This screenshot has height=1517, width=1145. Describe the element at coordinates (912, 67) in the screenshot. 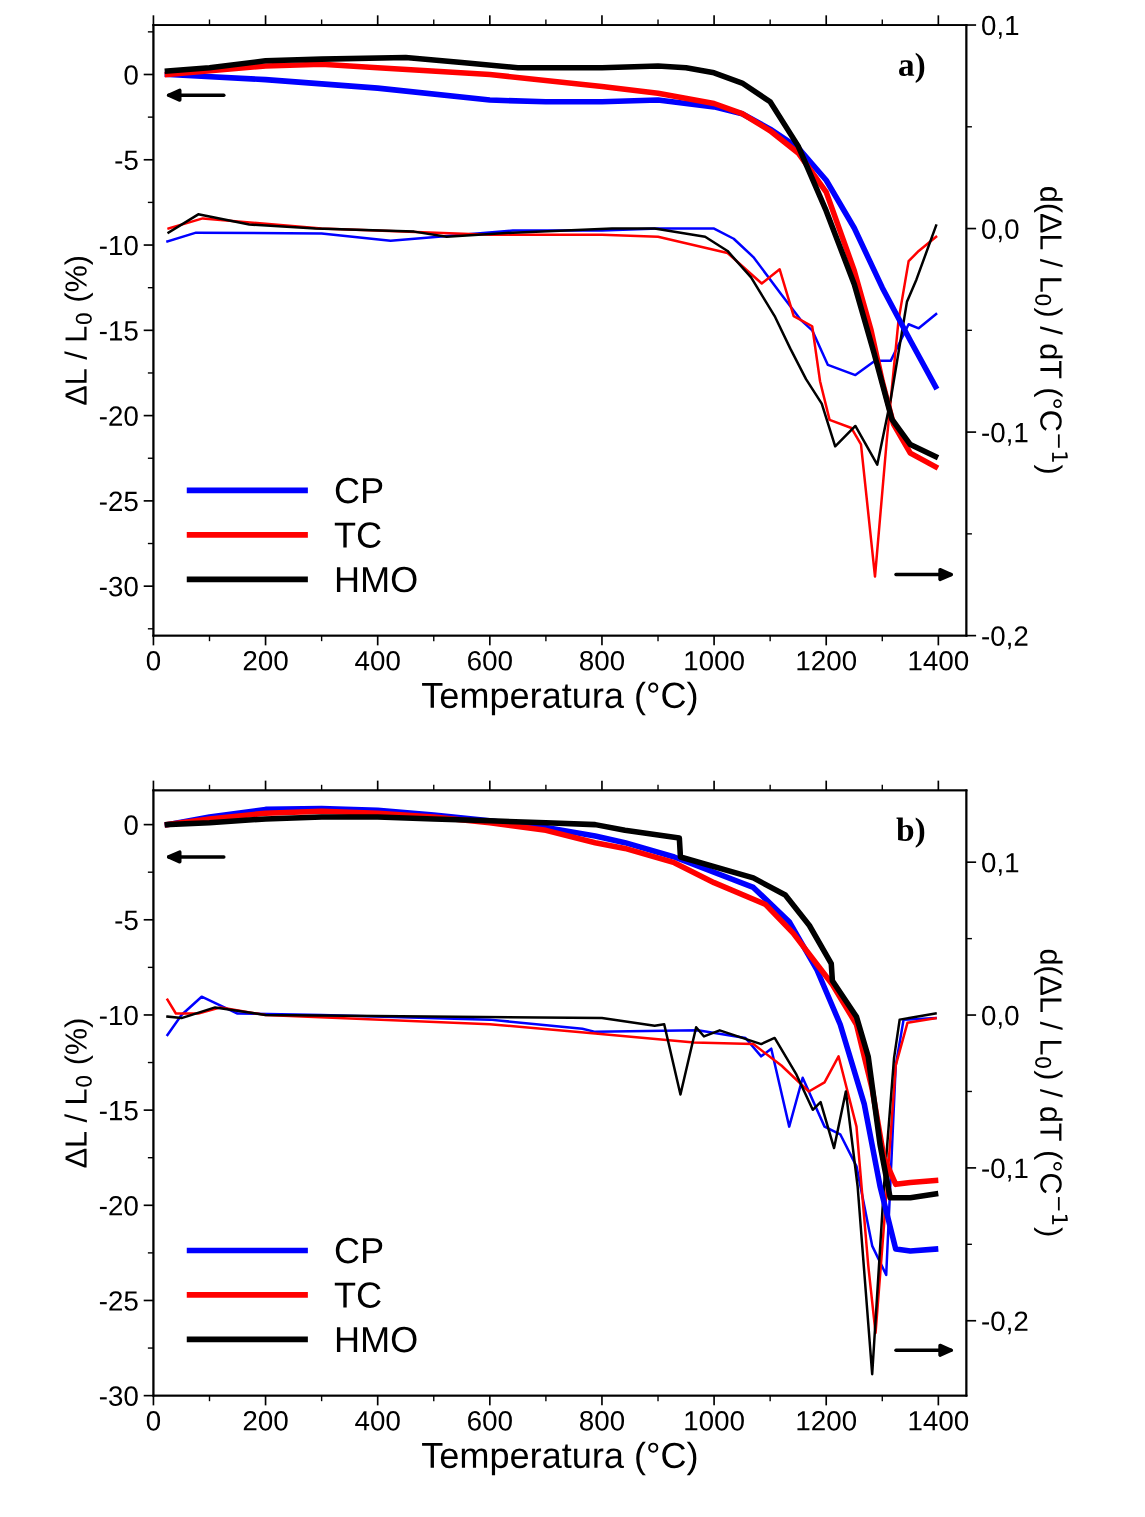

I see `annotation: a)` at that location.